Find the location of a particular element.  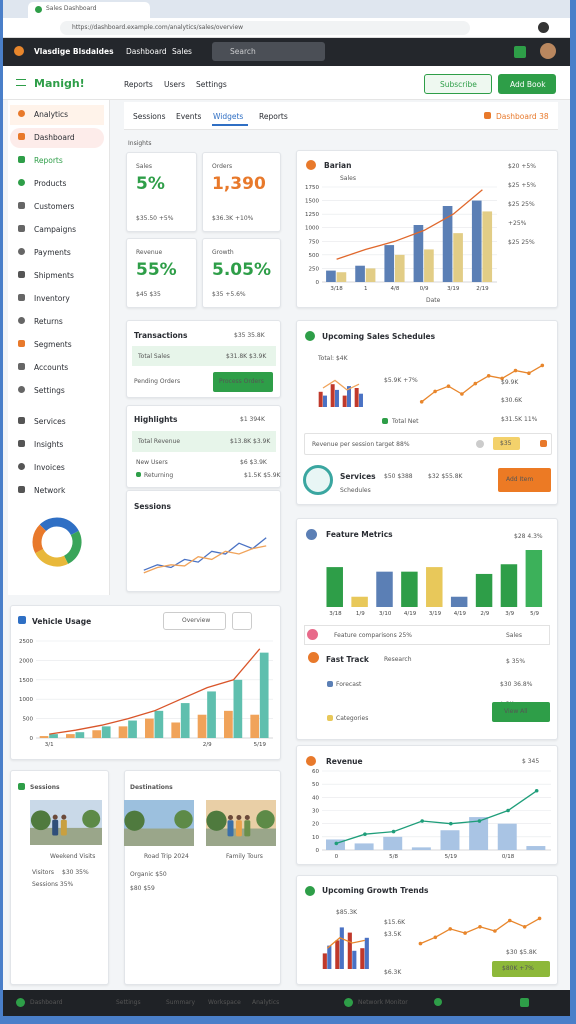

y-tick-label: 250 is located at coordinates (314, 269).